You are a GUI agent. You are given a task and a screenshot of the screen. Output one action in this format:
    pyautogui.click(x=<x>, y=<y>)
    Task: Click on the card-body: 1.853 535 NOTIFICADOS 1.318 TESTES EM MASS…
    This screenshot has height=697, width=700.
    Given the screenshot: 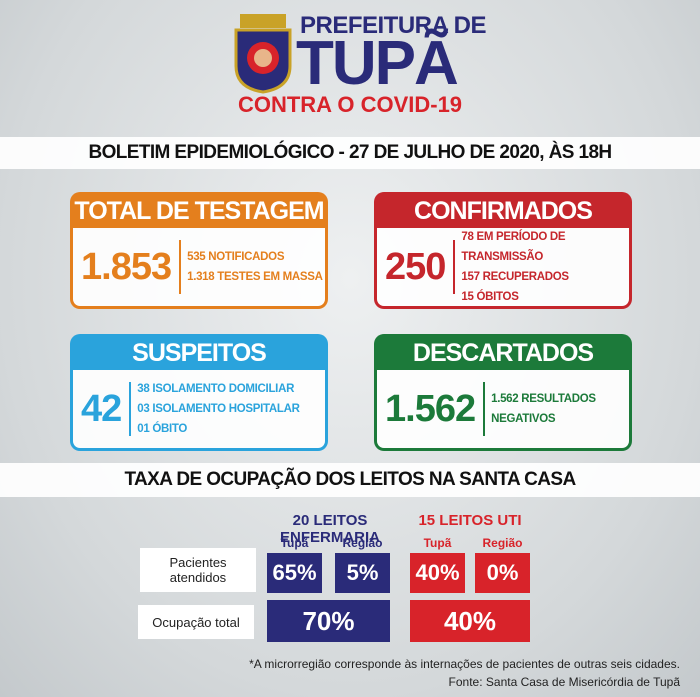 What is the action you would take?
    pyautogui.click(x=199, y=268)
    